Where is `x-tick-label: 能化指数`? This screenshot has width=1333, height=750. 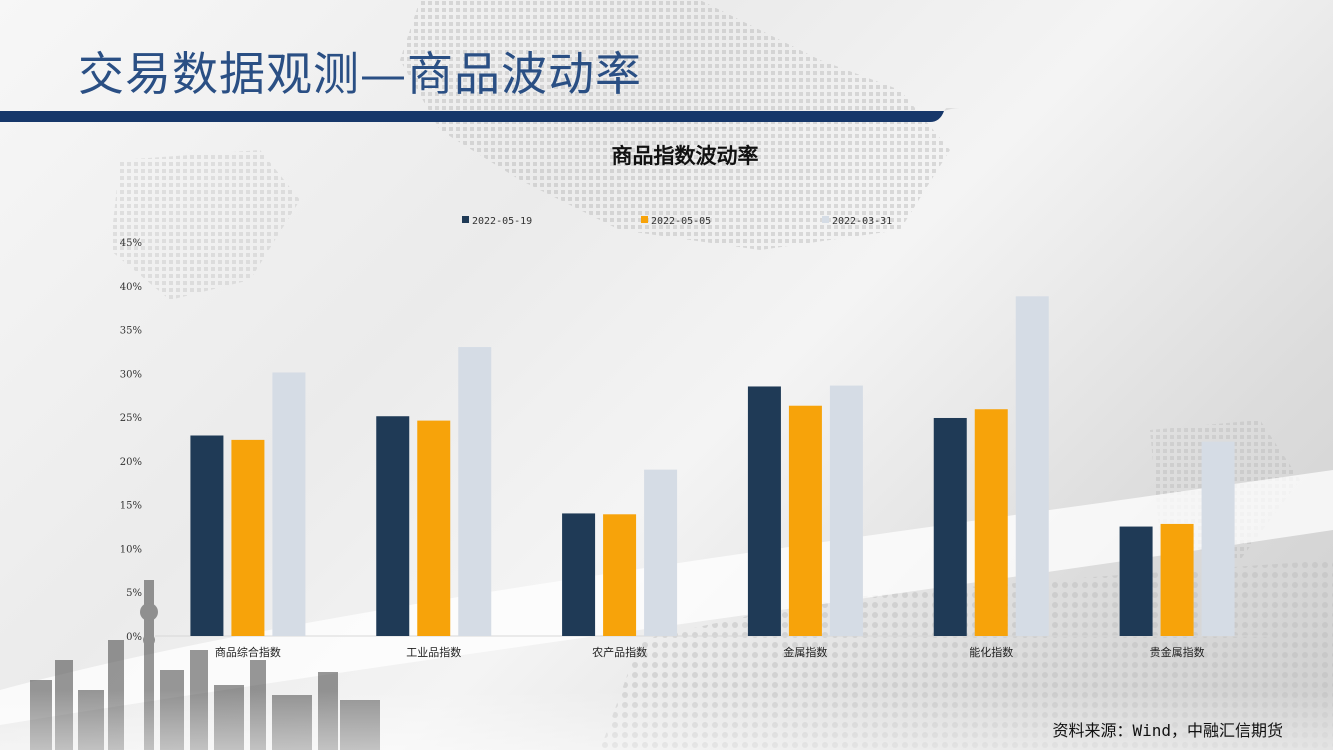
x-tick-label: 能化指数 is located at coordinates (991, 652).